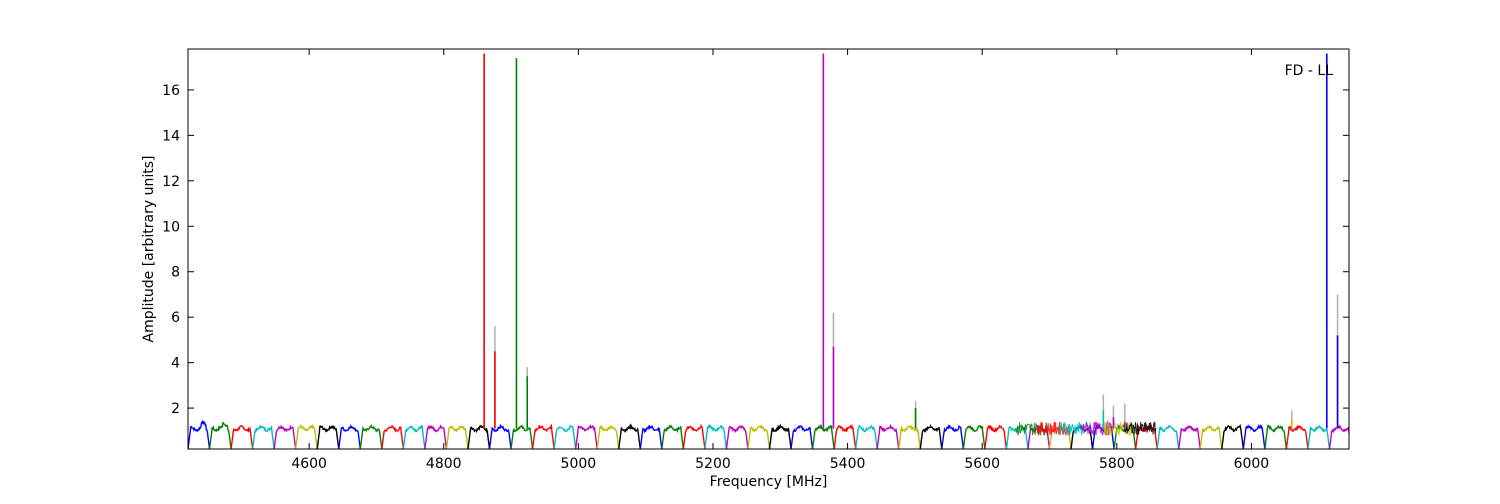  What do you see at coordinates (579, 464) in the screenshot?
I see `x-tick-label: 5000` at bounding box center [579, 464].